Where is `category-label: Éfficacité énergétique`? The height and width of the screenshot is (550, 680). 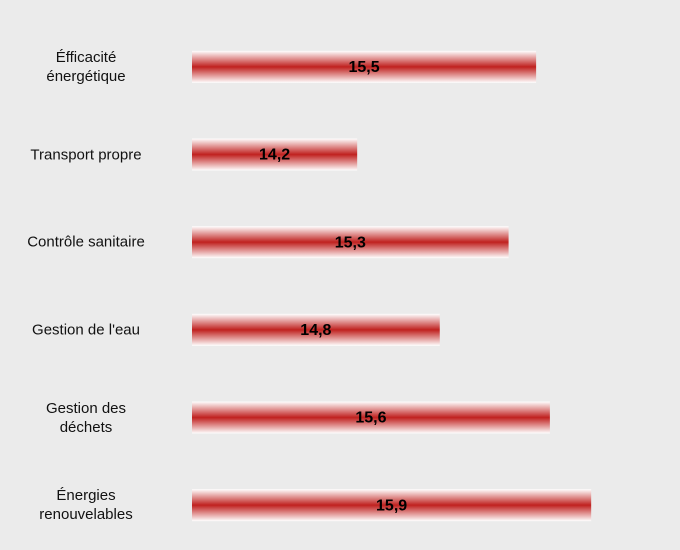
category-label: Éfficacité énergétique is located at coordinates (86, 66).